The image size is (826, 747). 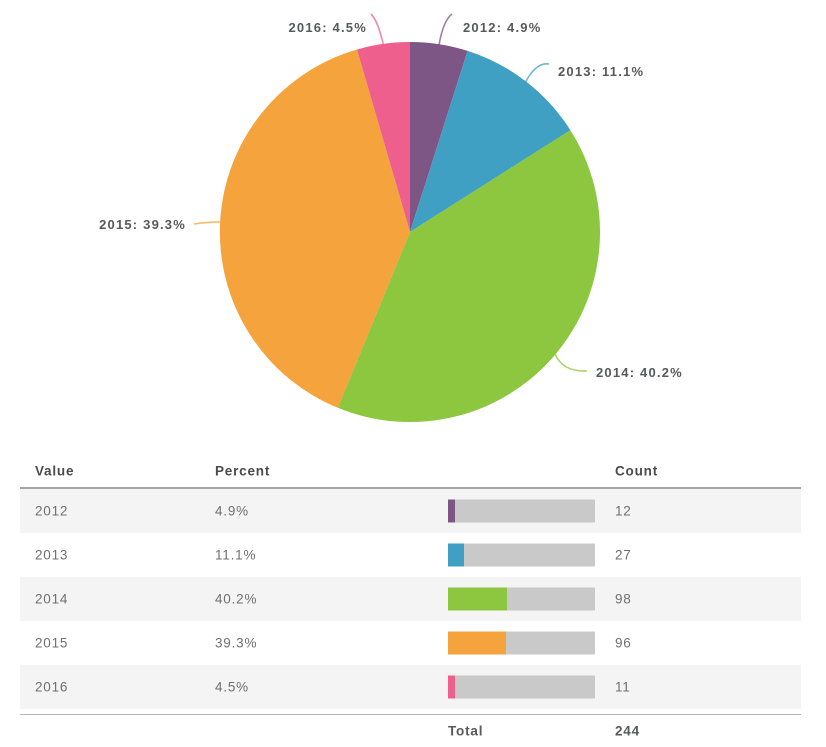 I want to click on pie-label-2015: 2015: 39.3%, so click(x=142, y=224).